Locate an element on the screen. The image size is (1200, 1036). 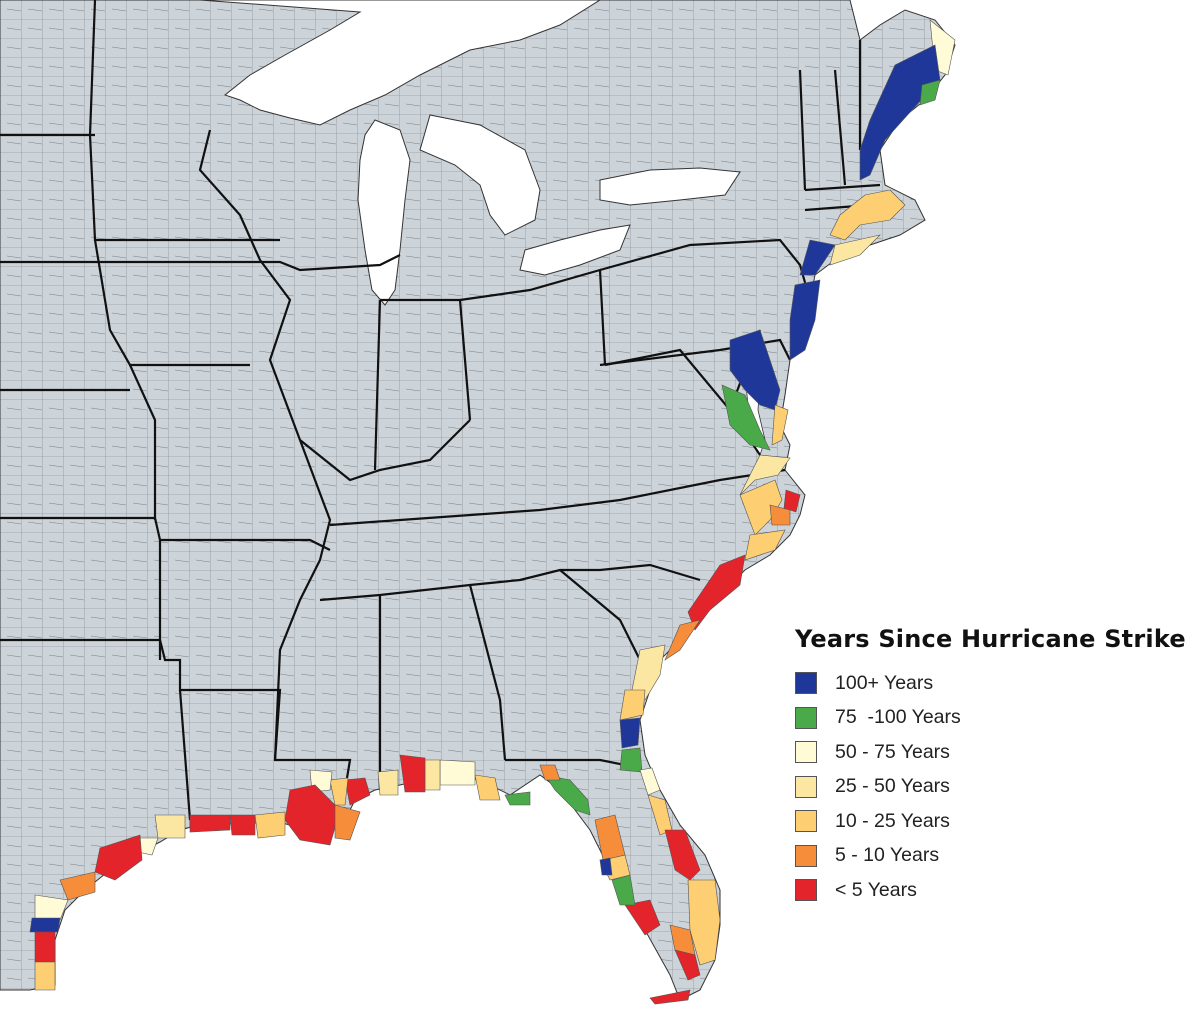
lake-ontario is located at coordinates (670, 186).